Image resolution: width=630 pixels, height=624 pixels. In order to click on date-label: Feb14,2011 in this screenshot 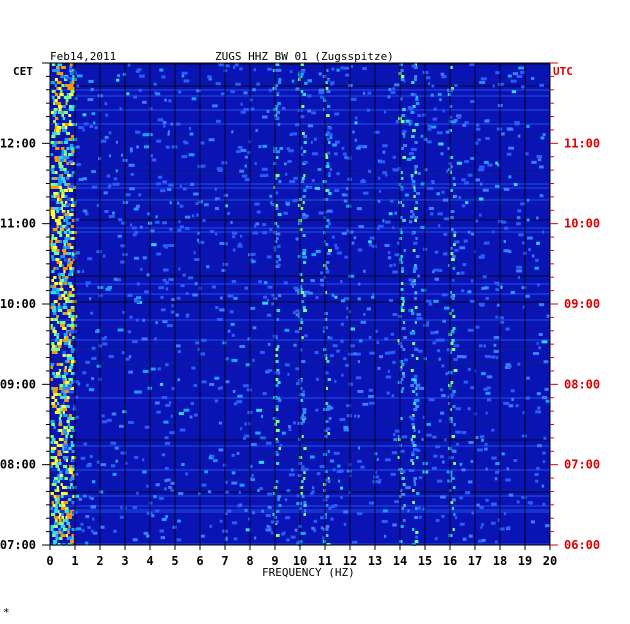, I will do `click(83, 56)`.